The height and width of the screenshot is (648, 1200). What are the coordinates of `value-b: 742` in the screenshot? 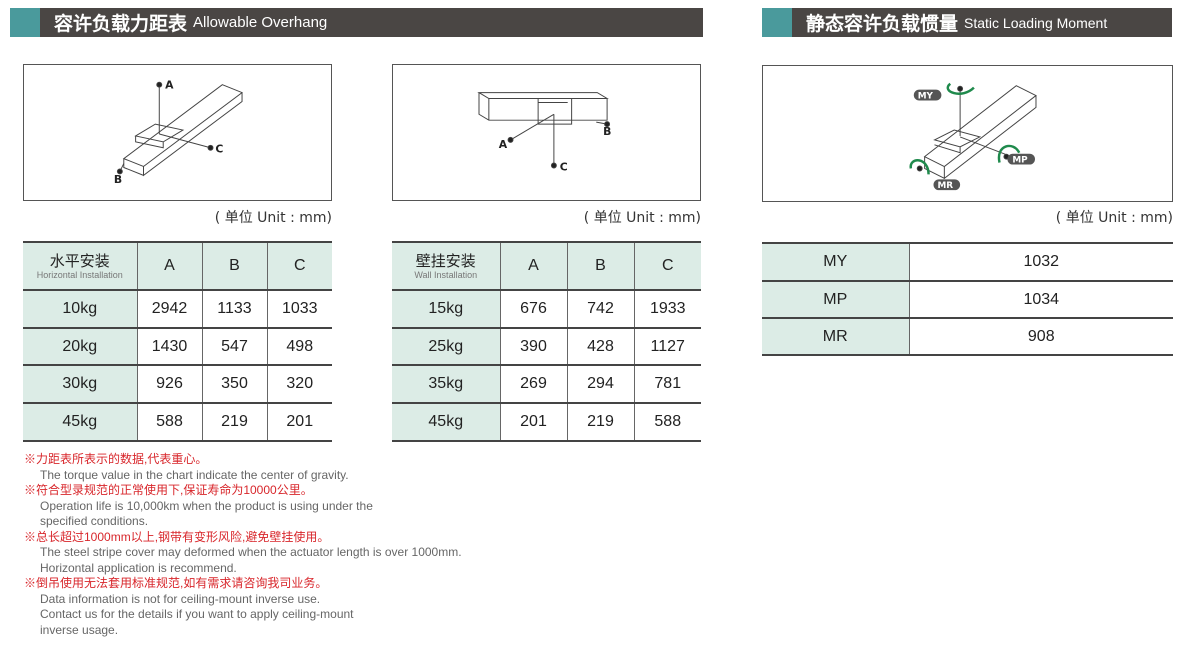 It's located at (600, 309).